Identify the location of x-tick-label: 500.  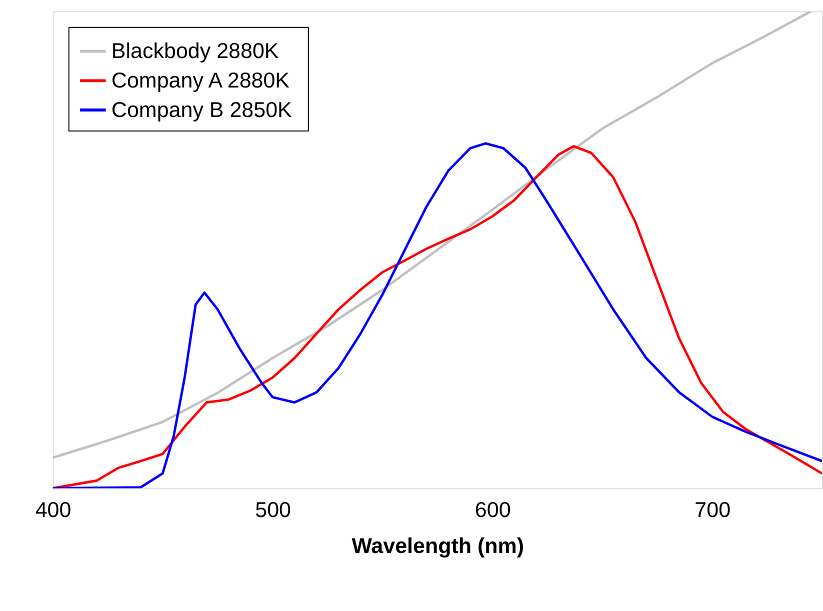
(273, 510).